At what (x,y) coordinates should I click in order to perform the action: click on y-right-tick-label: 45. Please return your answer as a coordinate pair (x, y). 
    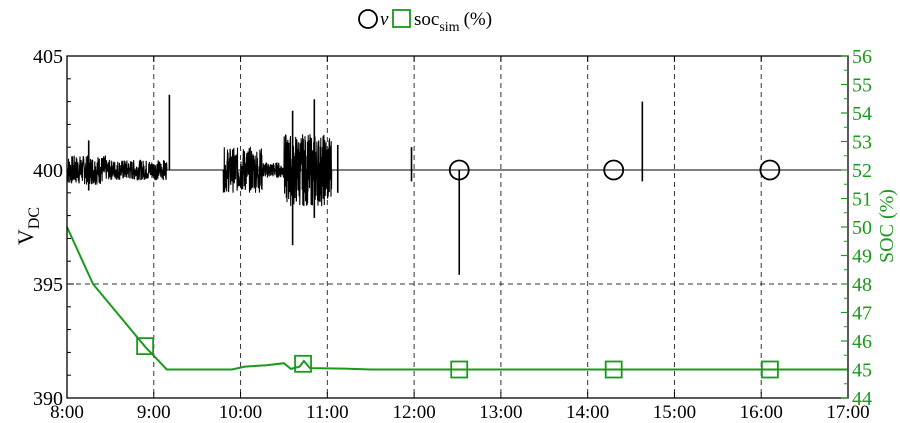
    Looking at the image, I should click on (862, 371).